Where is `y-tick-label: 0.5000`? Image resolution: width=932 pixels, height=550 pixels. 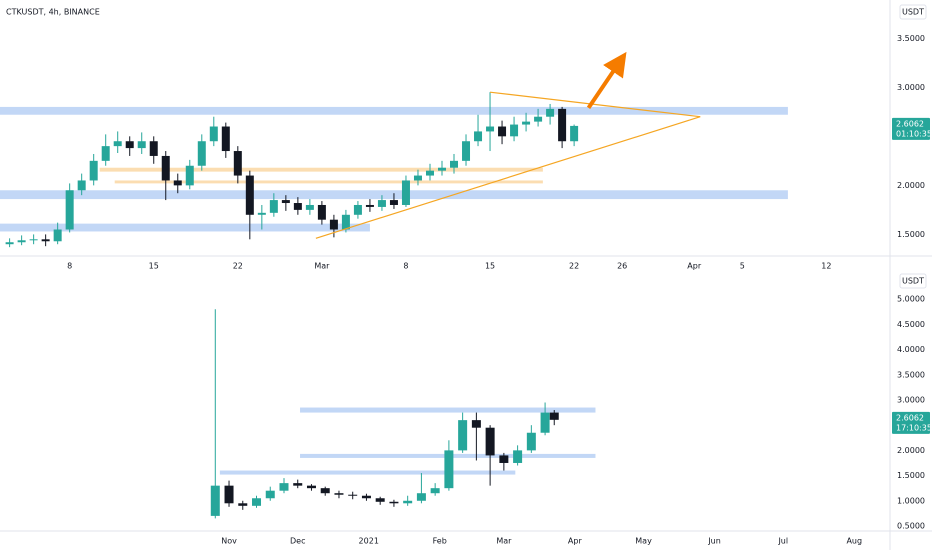 y-tick-label: 0.5000 is located at coordinates (911, 525).